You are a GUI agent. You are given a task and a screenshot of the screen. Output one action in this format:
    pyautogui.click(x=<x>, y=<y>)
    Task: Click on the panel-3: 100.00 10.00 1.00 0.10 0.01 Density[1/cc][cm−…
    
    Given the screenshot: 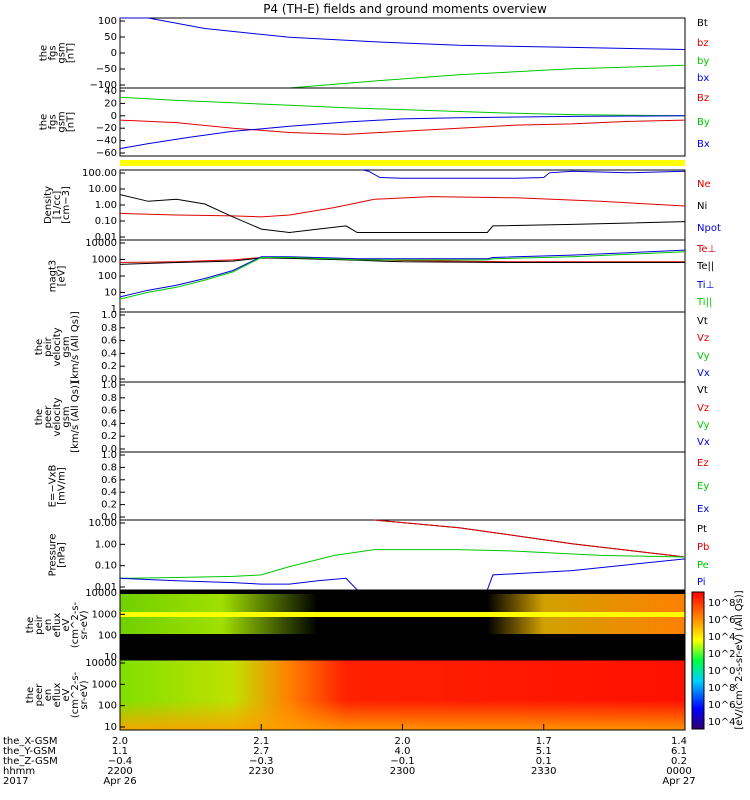 What is the action you would take?
    pyautogui.click(x=382, y=205)
    